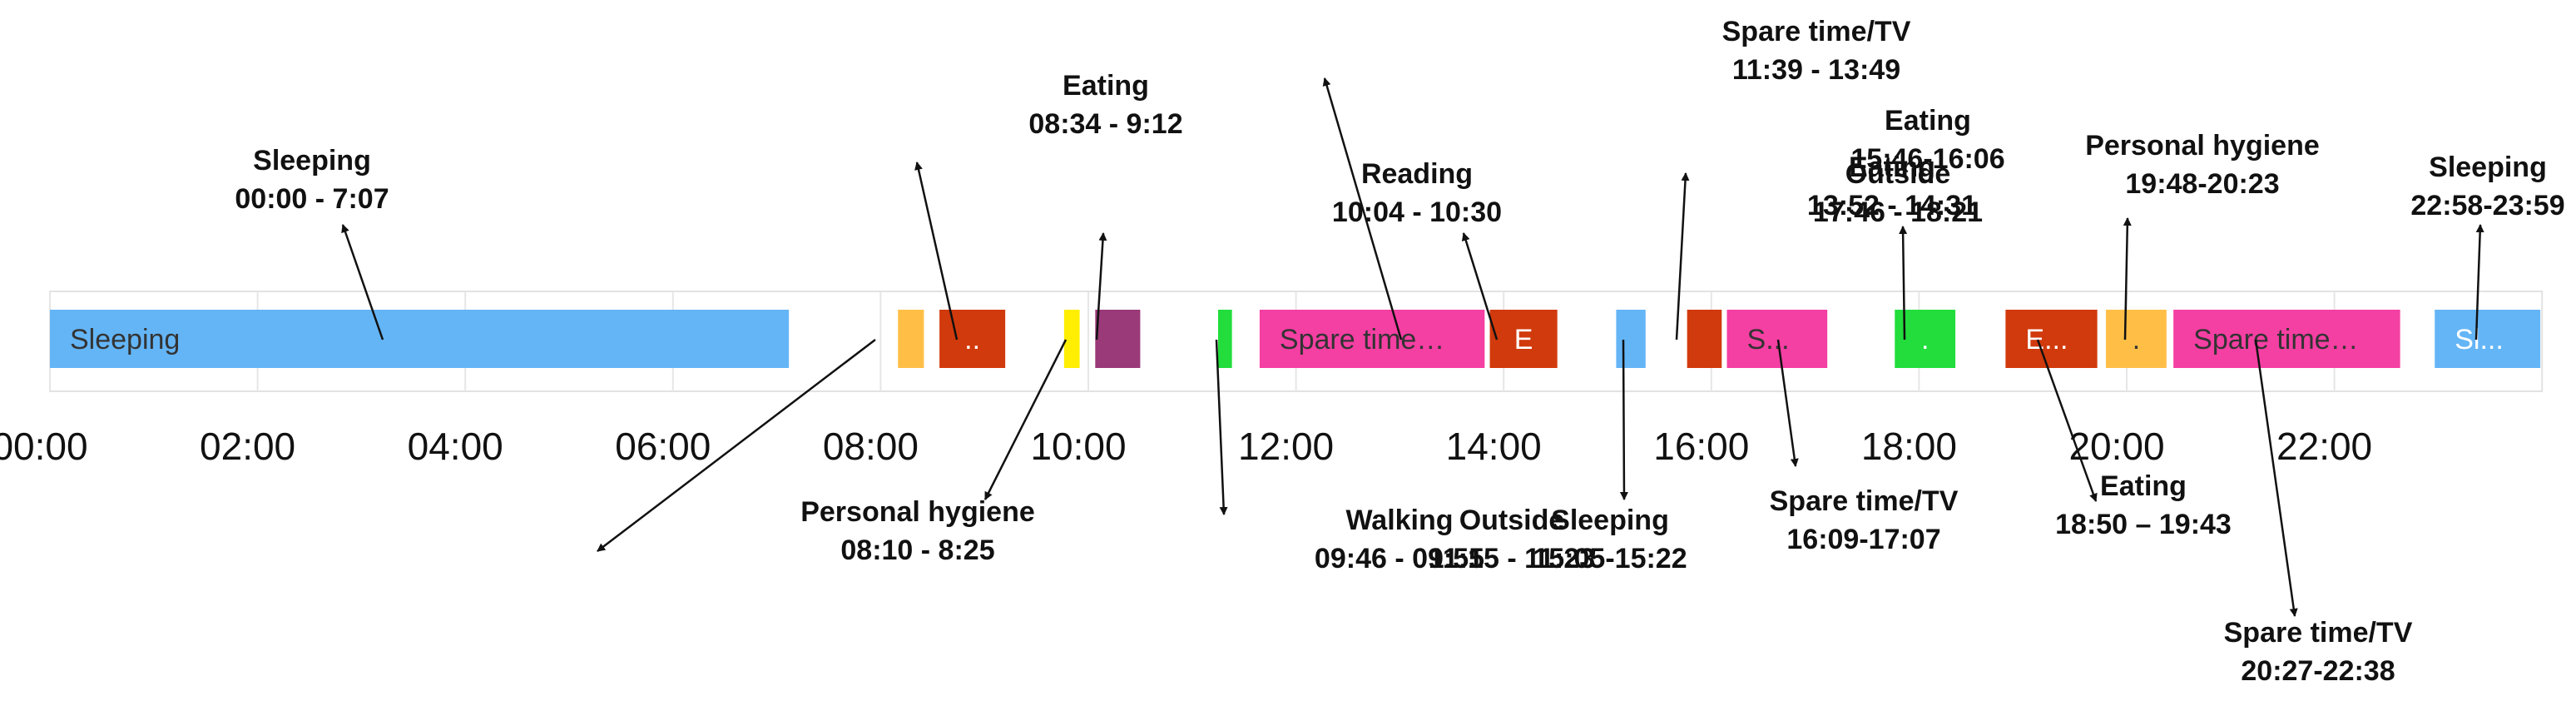 Image resolution: width=2576 pixels, height=716 pixels. What do you see at coordinates (44, 446) in the screenshot?
I see `x-tick-label: 00:00` at bounding box center [44, 446].